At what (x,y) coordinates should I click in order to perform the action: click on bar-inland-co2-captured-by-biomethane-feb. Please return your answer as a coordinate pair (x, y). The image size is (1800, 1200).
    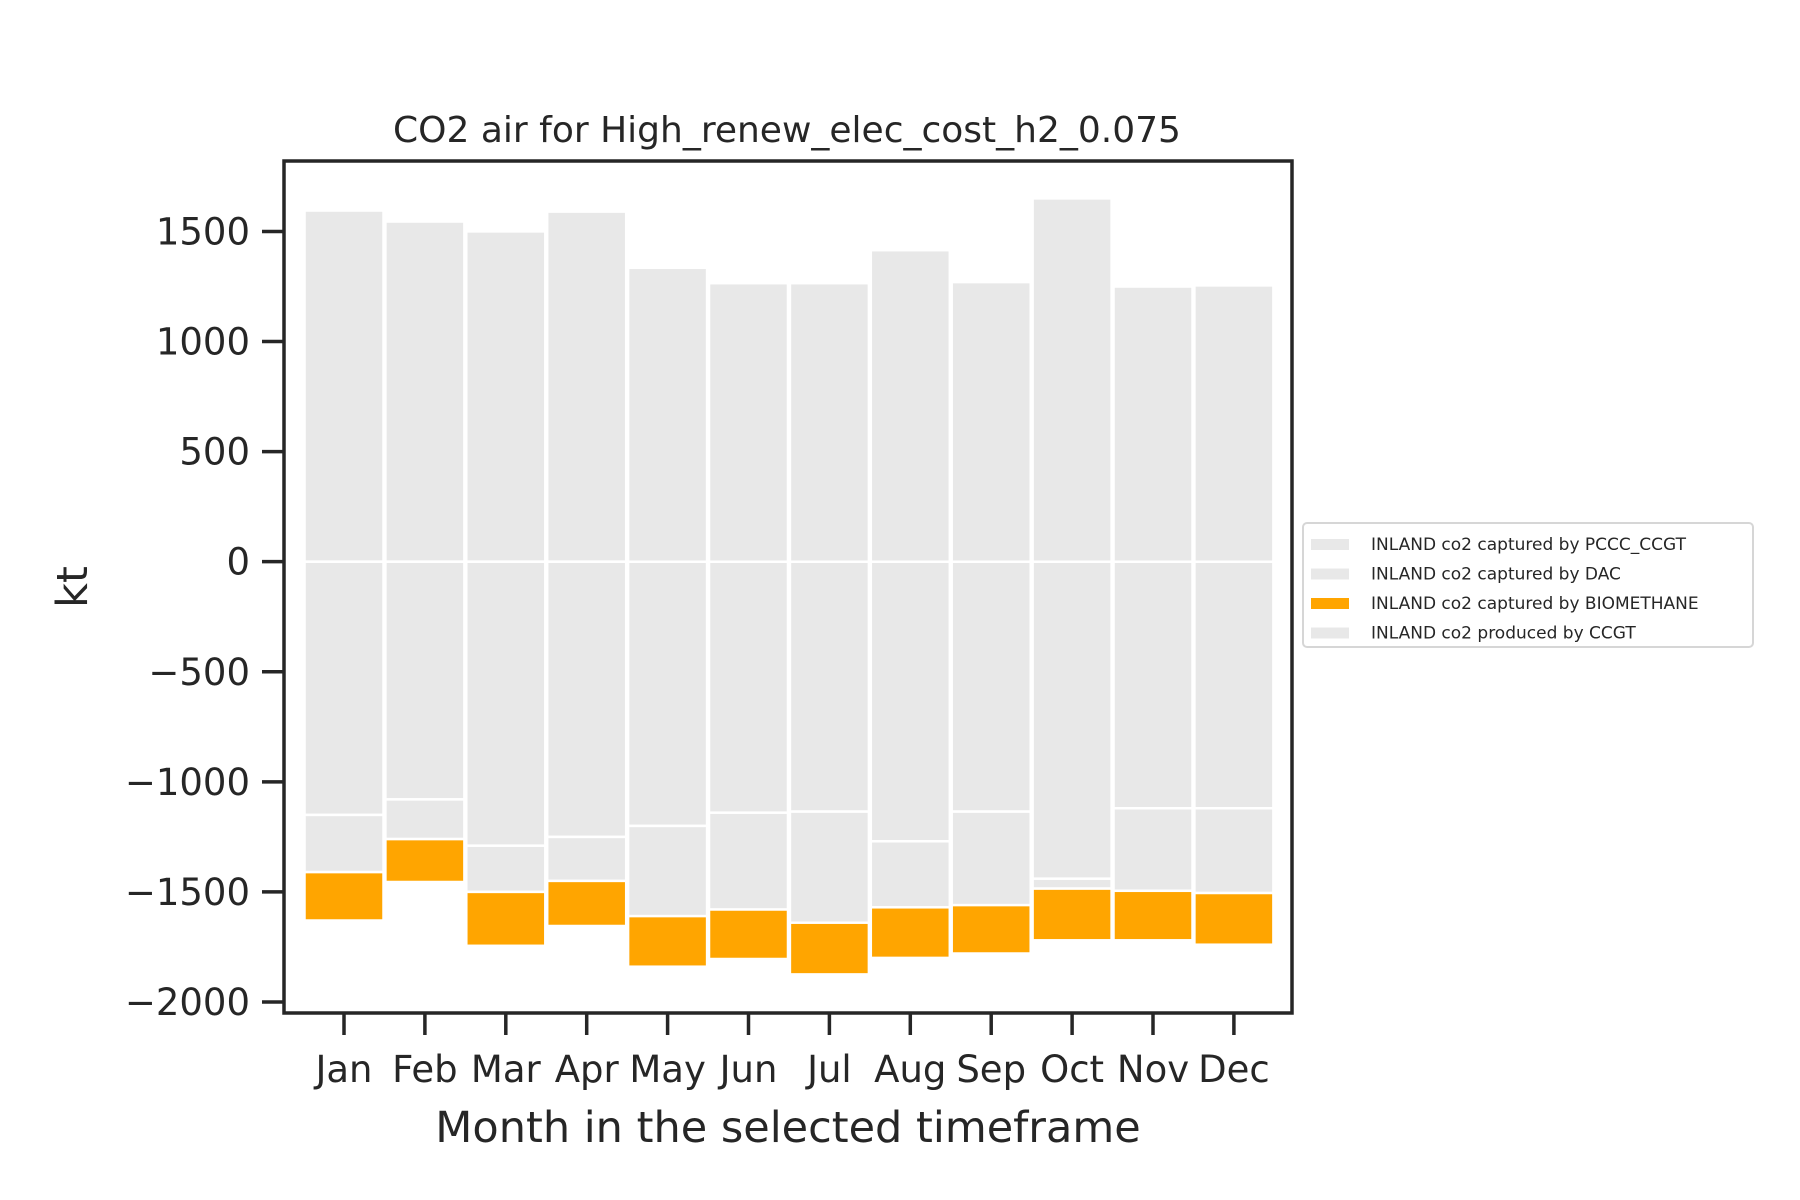
    Looking at the image, I should click on (425, 860).